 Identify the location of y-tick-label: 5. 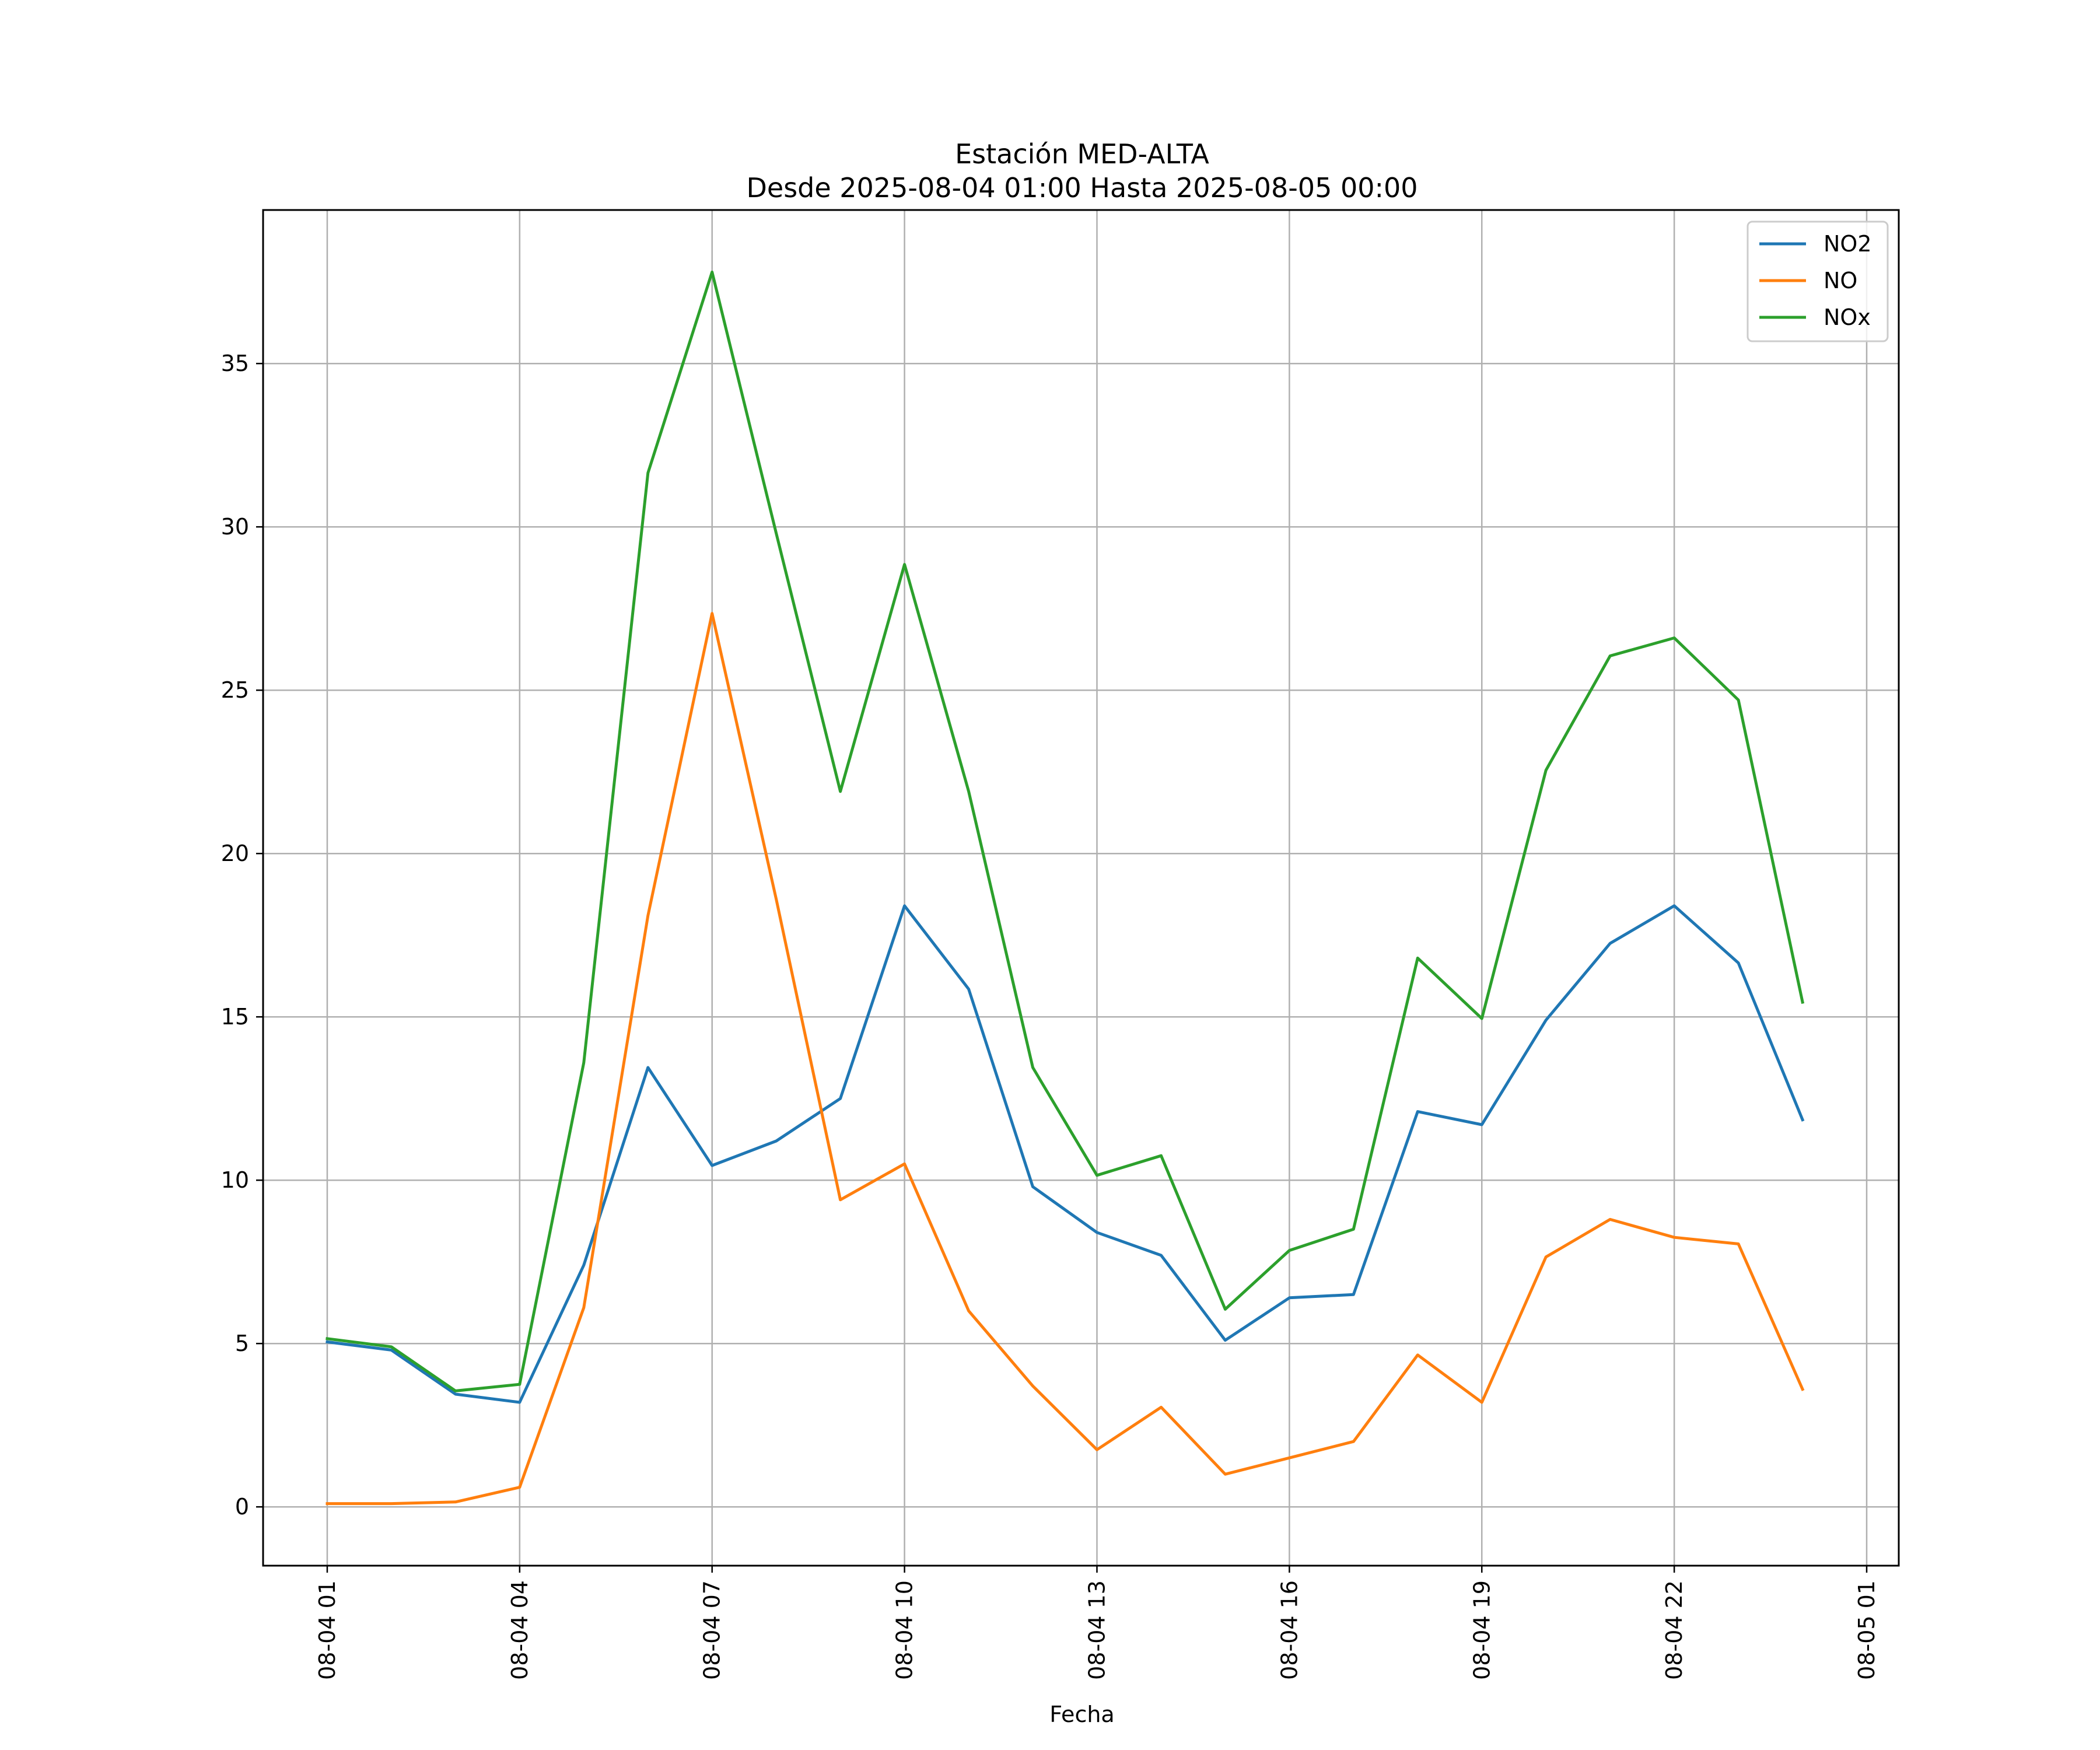
(242, 1343).